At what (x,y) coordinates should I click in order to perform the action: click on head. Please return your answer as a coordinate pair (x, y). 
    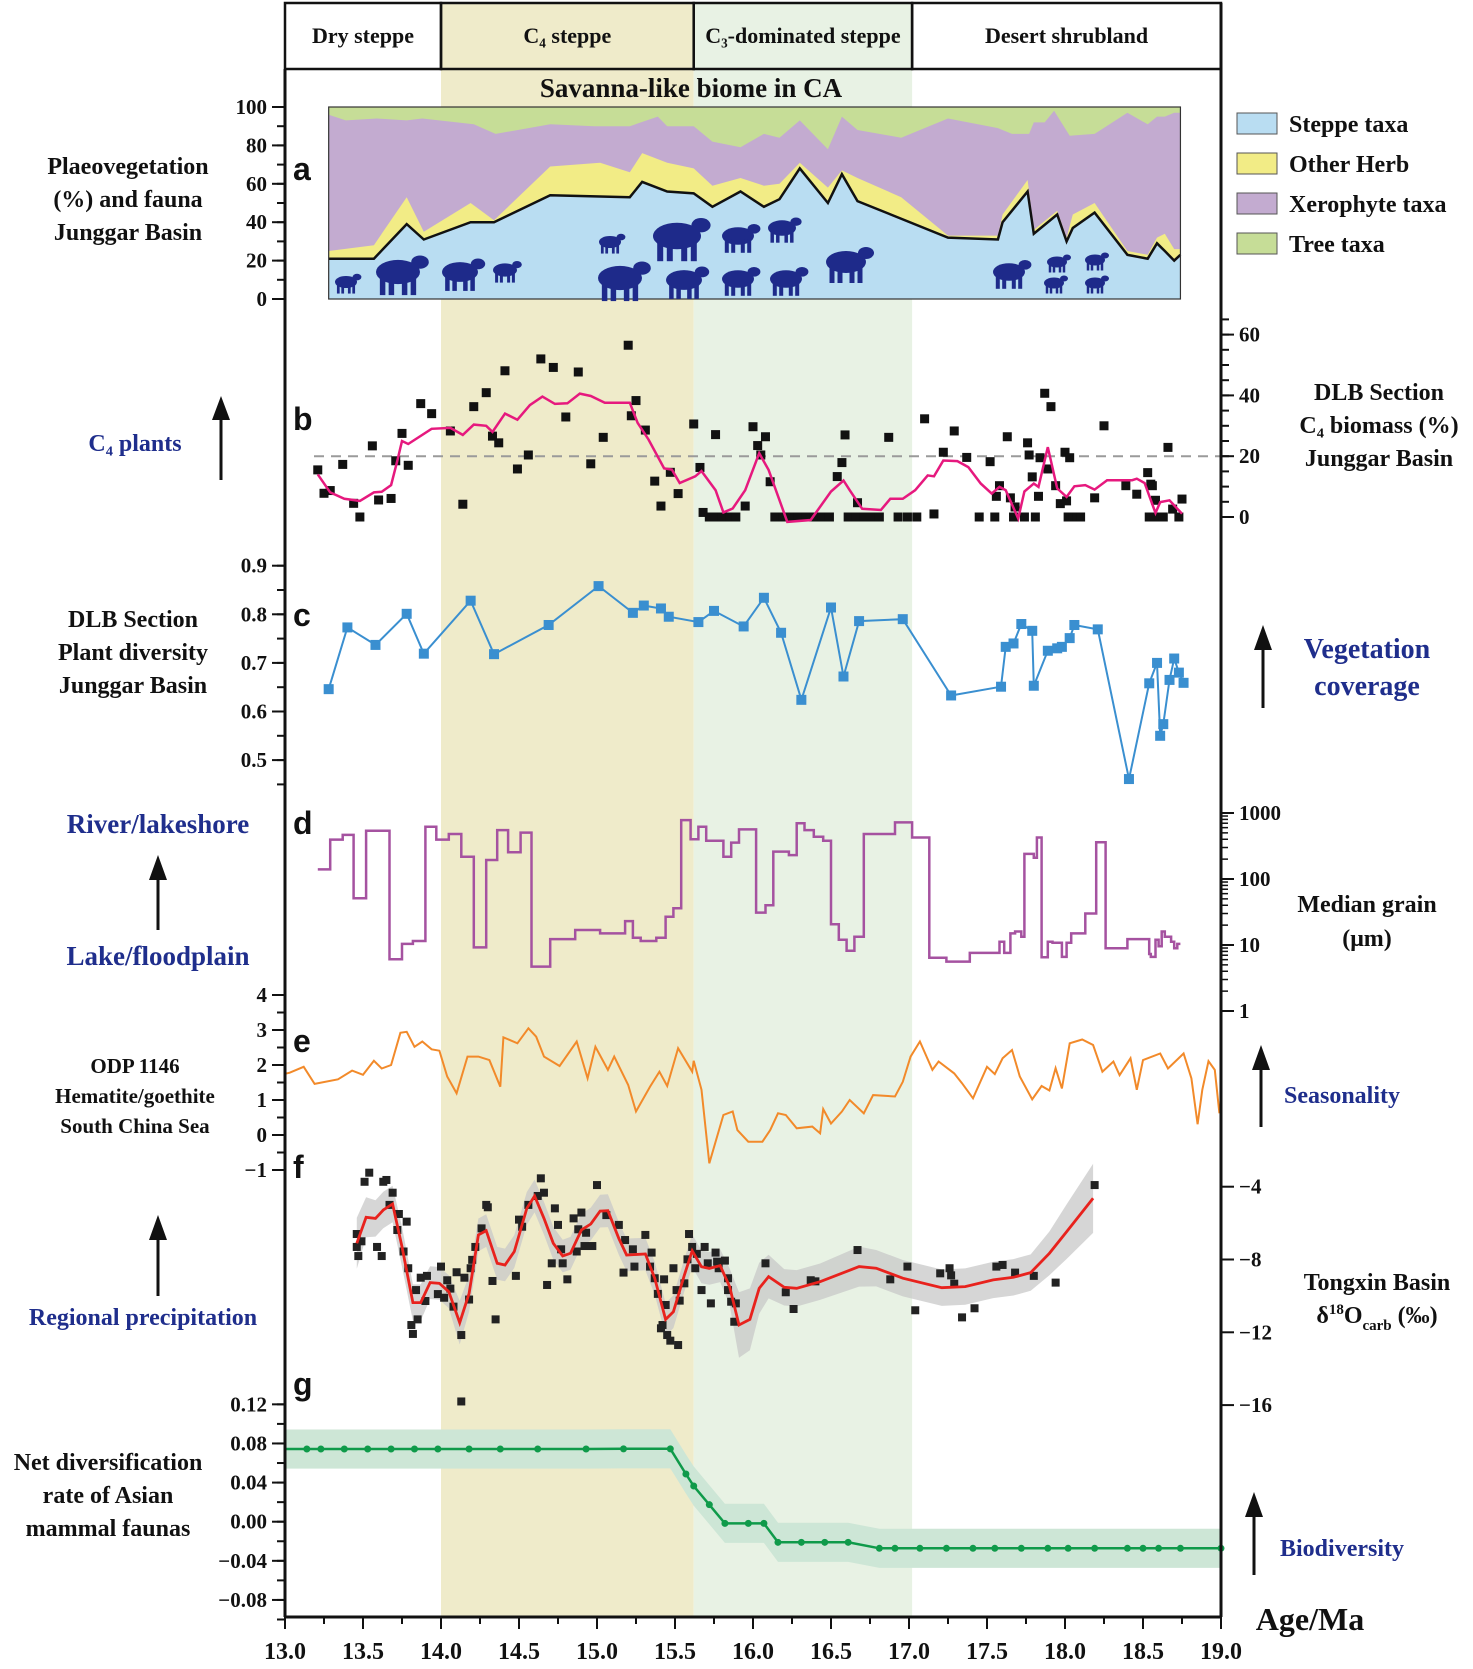
    Looking at the image, I should click on (702, 272).